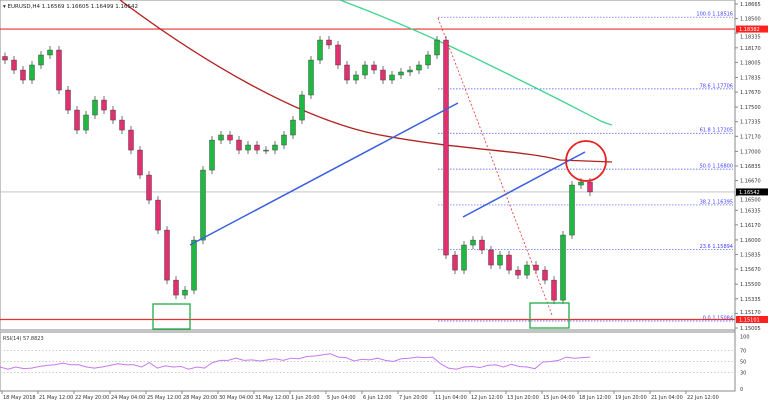 The height and width of the screenshot is (401, 768). Describe the element at coordinates (743, 363) in the screenshot. I see `rsi-level-label: 50` at that location.